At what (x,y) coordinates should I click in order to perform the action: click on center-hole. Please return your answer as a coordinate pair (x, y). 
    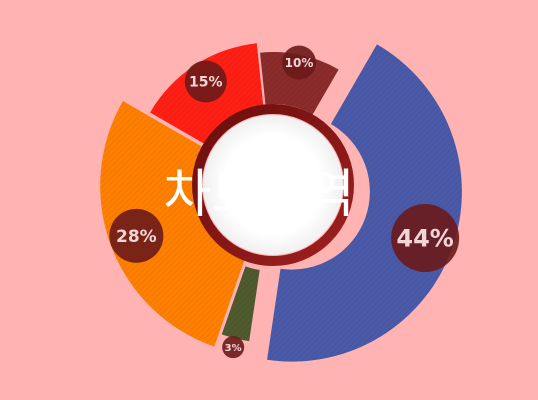
    Looking at the image, I should click on (273, 185).